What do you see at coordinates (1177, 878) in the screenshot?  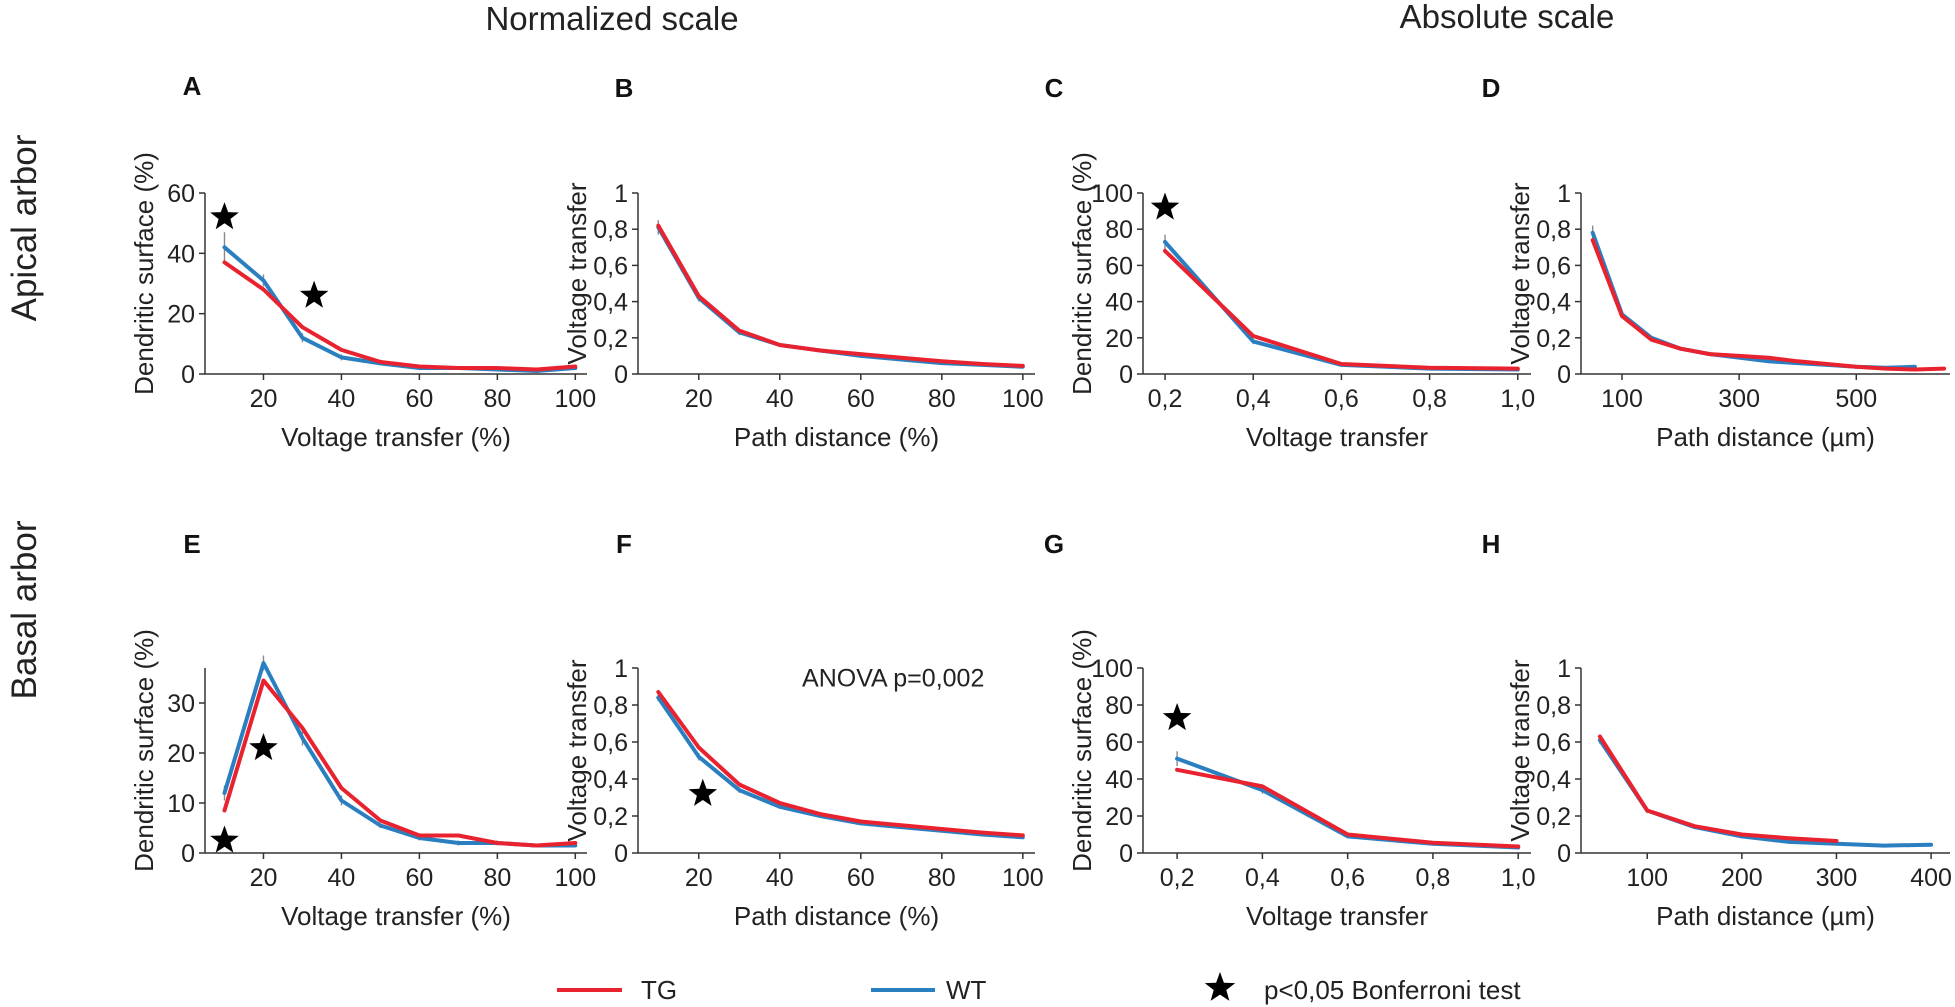 I see `x-tick-label: 0,2` at bounding box center [1177, 878].